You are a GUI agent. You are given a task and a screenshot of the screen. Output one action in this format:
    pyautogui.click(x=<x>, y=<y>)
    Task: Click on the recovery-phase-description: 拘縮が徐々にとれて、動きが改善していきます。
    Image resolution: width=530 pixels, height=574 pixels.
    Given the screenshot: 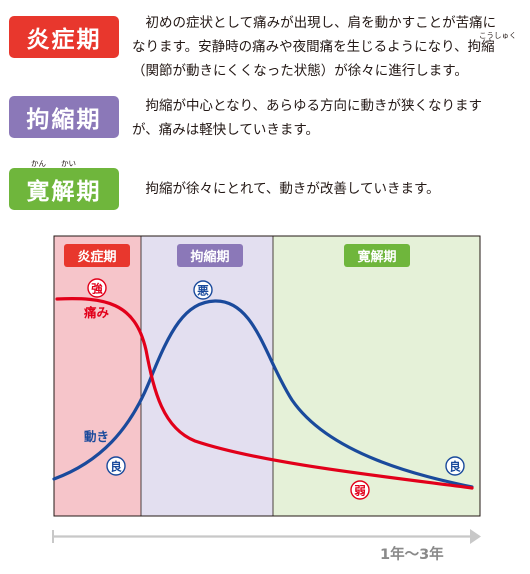 What is the action you would take?
    pyautogui.click(x=323, y=189)
    